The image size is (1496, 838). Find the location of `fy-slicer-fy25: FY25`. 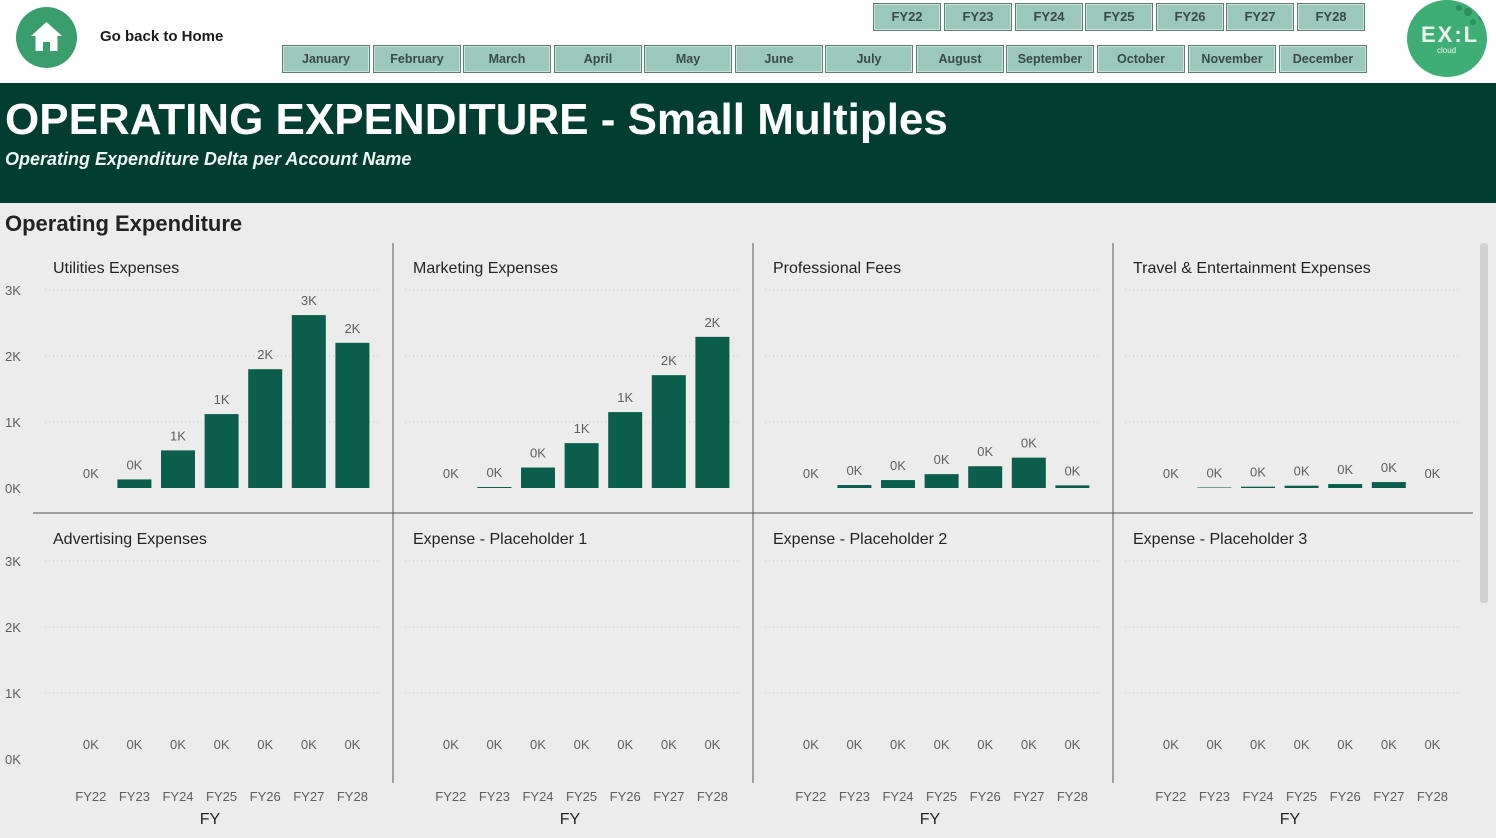

fy-slicer-fy25: FY25 is located at coordinates (1119, 17).